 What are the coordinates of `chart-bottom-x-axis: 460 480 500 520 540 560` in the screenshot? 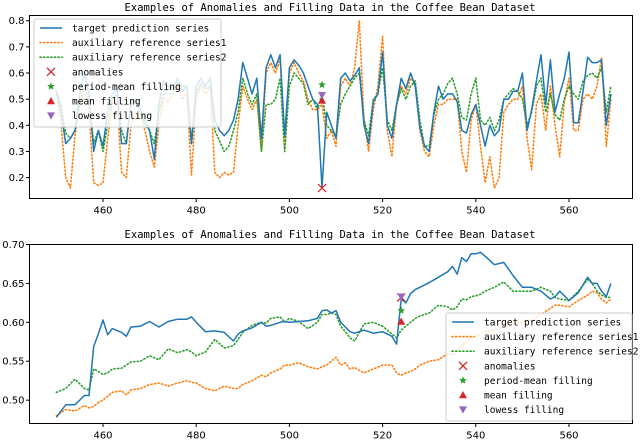 It's located at (336, 432).